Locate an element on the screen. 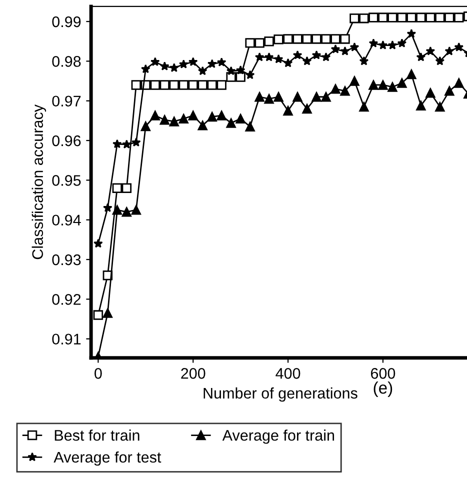 The height and width of the screenshot is (495, 467). y-tick-label: 0.92 is located at coordinates (66, 299).